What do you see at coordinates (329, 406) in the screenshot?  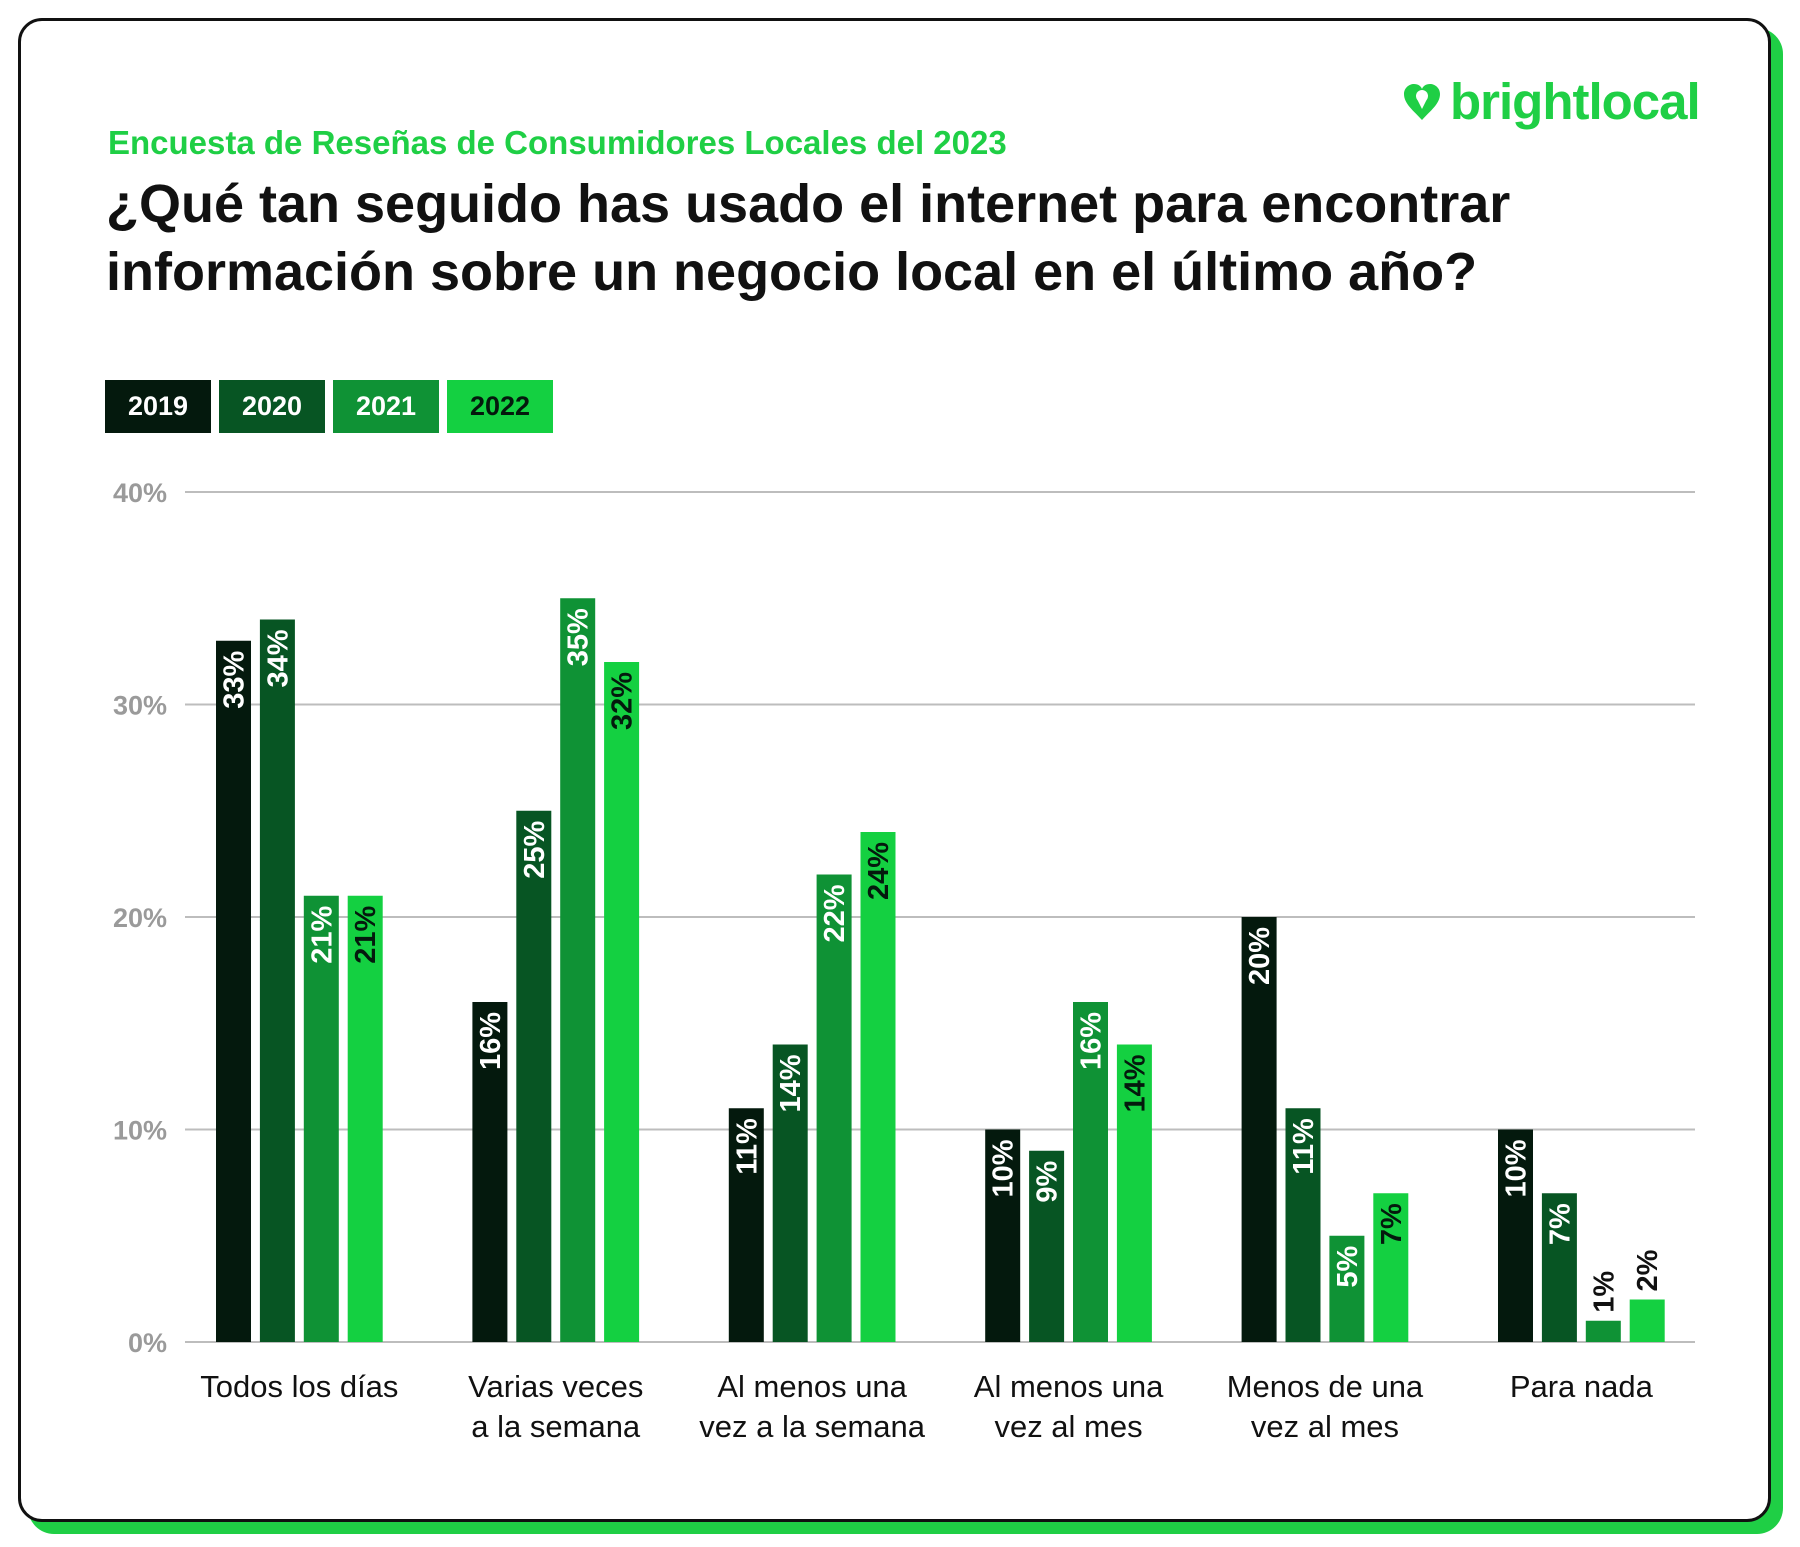 I see `legend: 2019 2020 2021 2022` at bounding box center [329, 406].